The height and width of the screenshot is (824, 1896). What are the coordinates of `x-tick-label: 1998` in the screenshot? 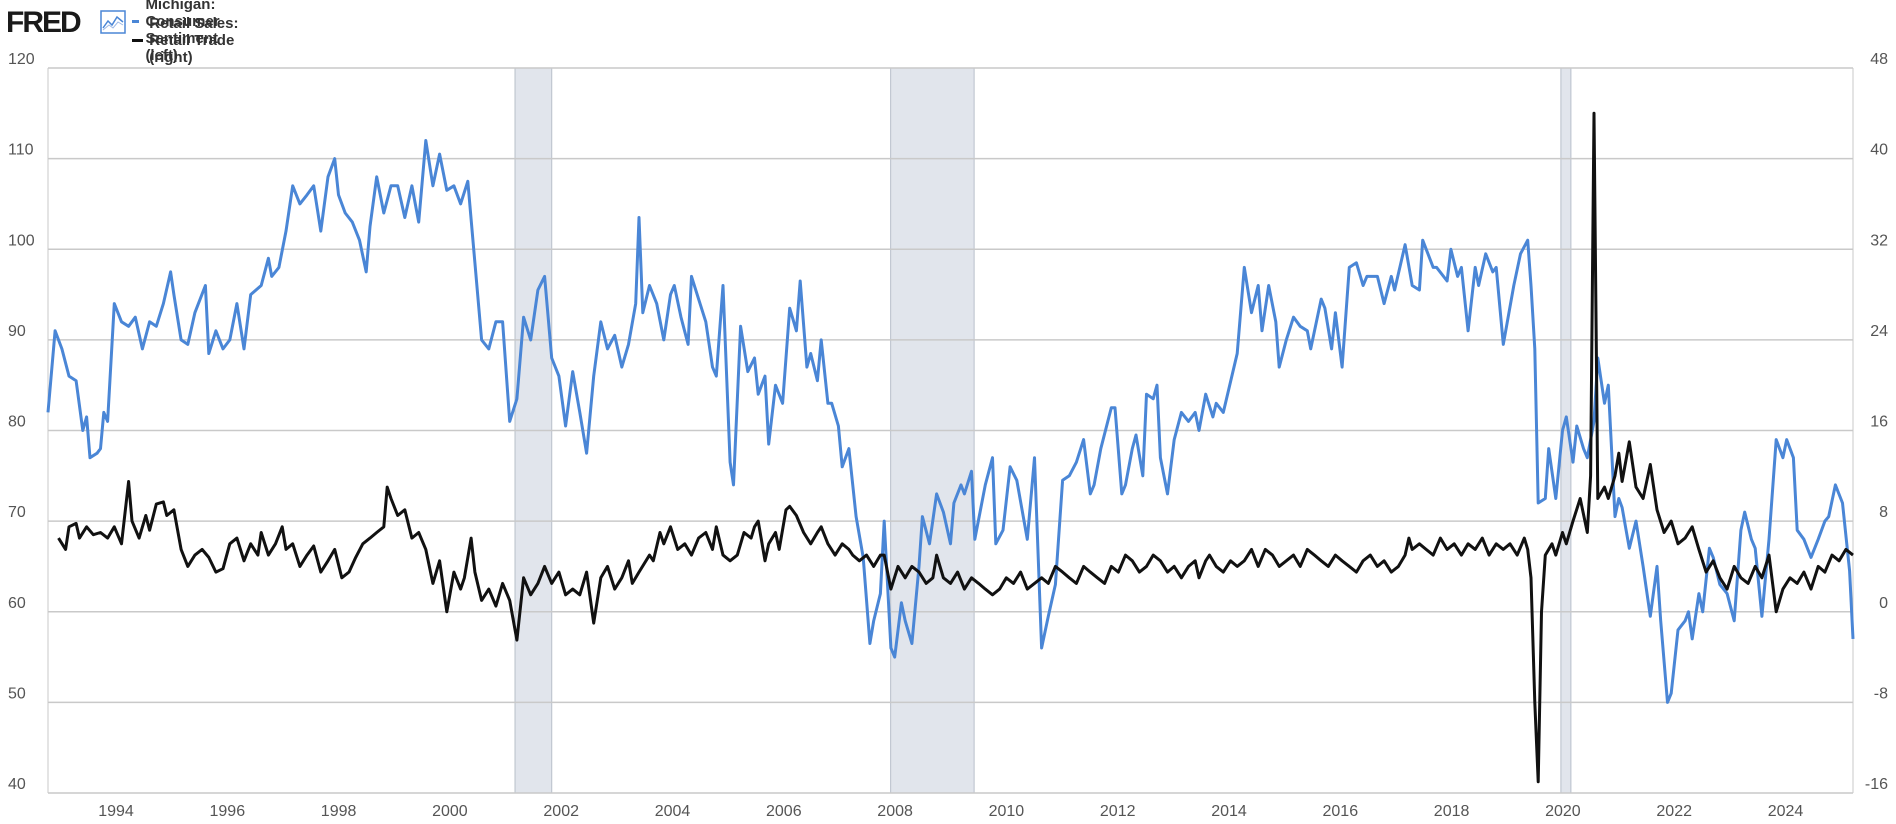 It's located at (339, 811).